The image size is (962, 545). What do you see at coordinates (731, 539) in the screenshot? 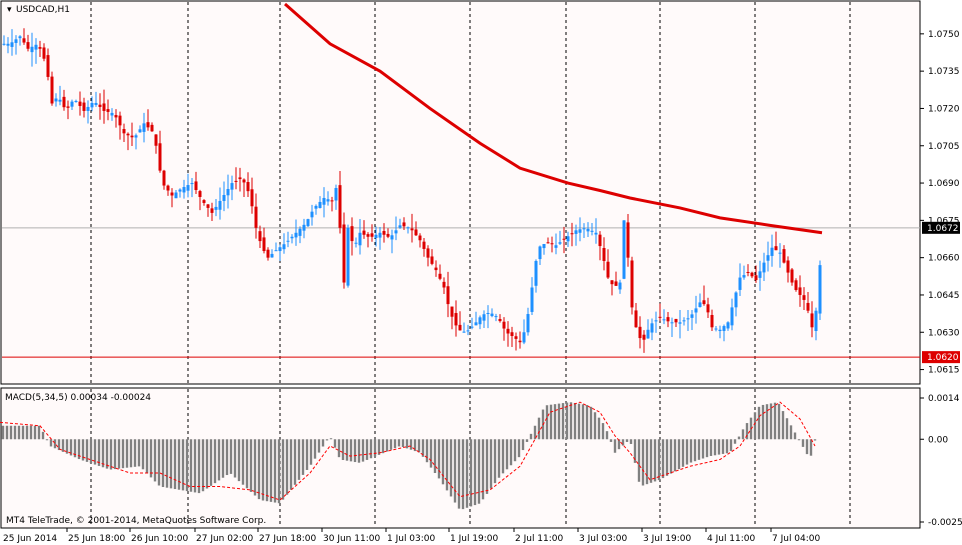
I see `time-label: 4 Jul 11:00` at bounding box center [731, 539].